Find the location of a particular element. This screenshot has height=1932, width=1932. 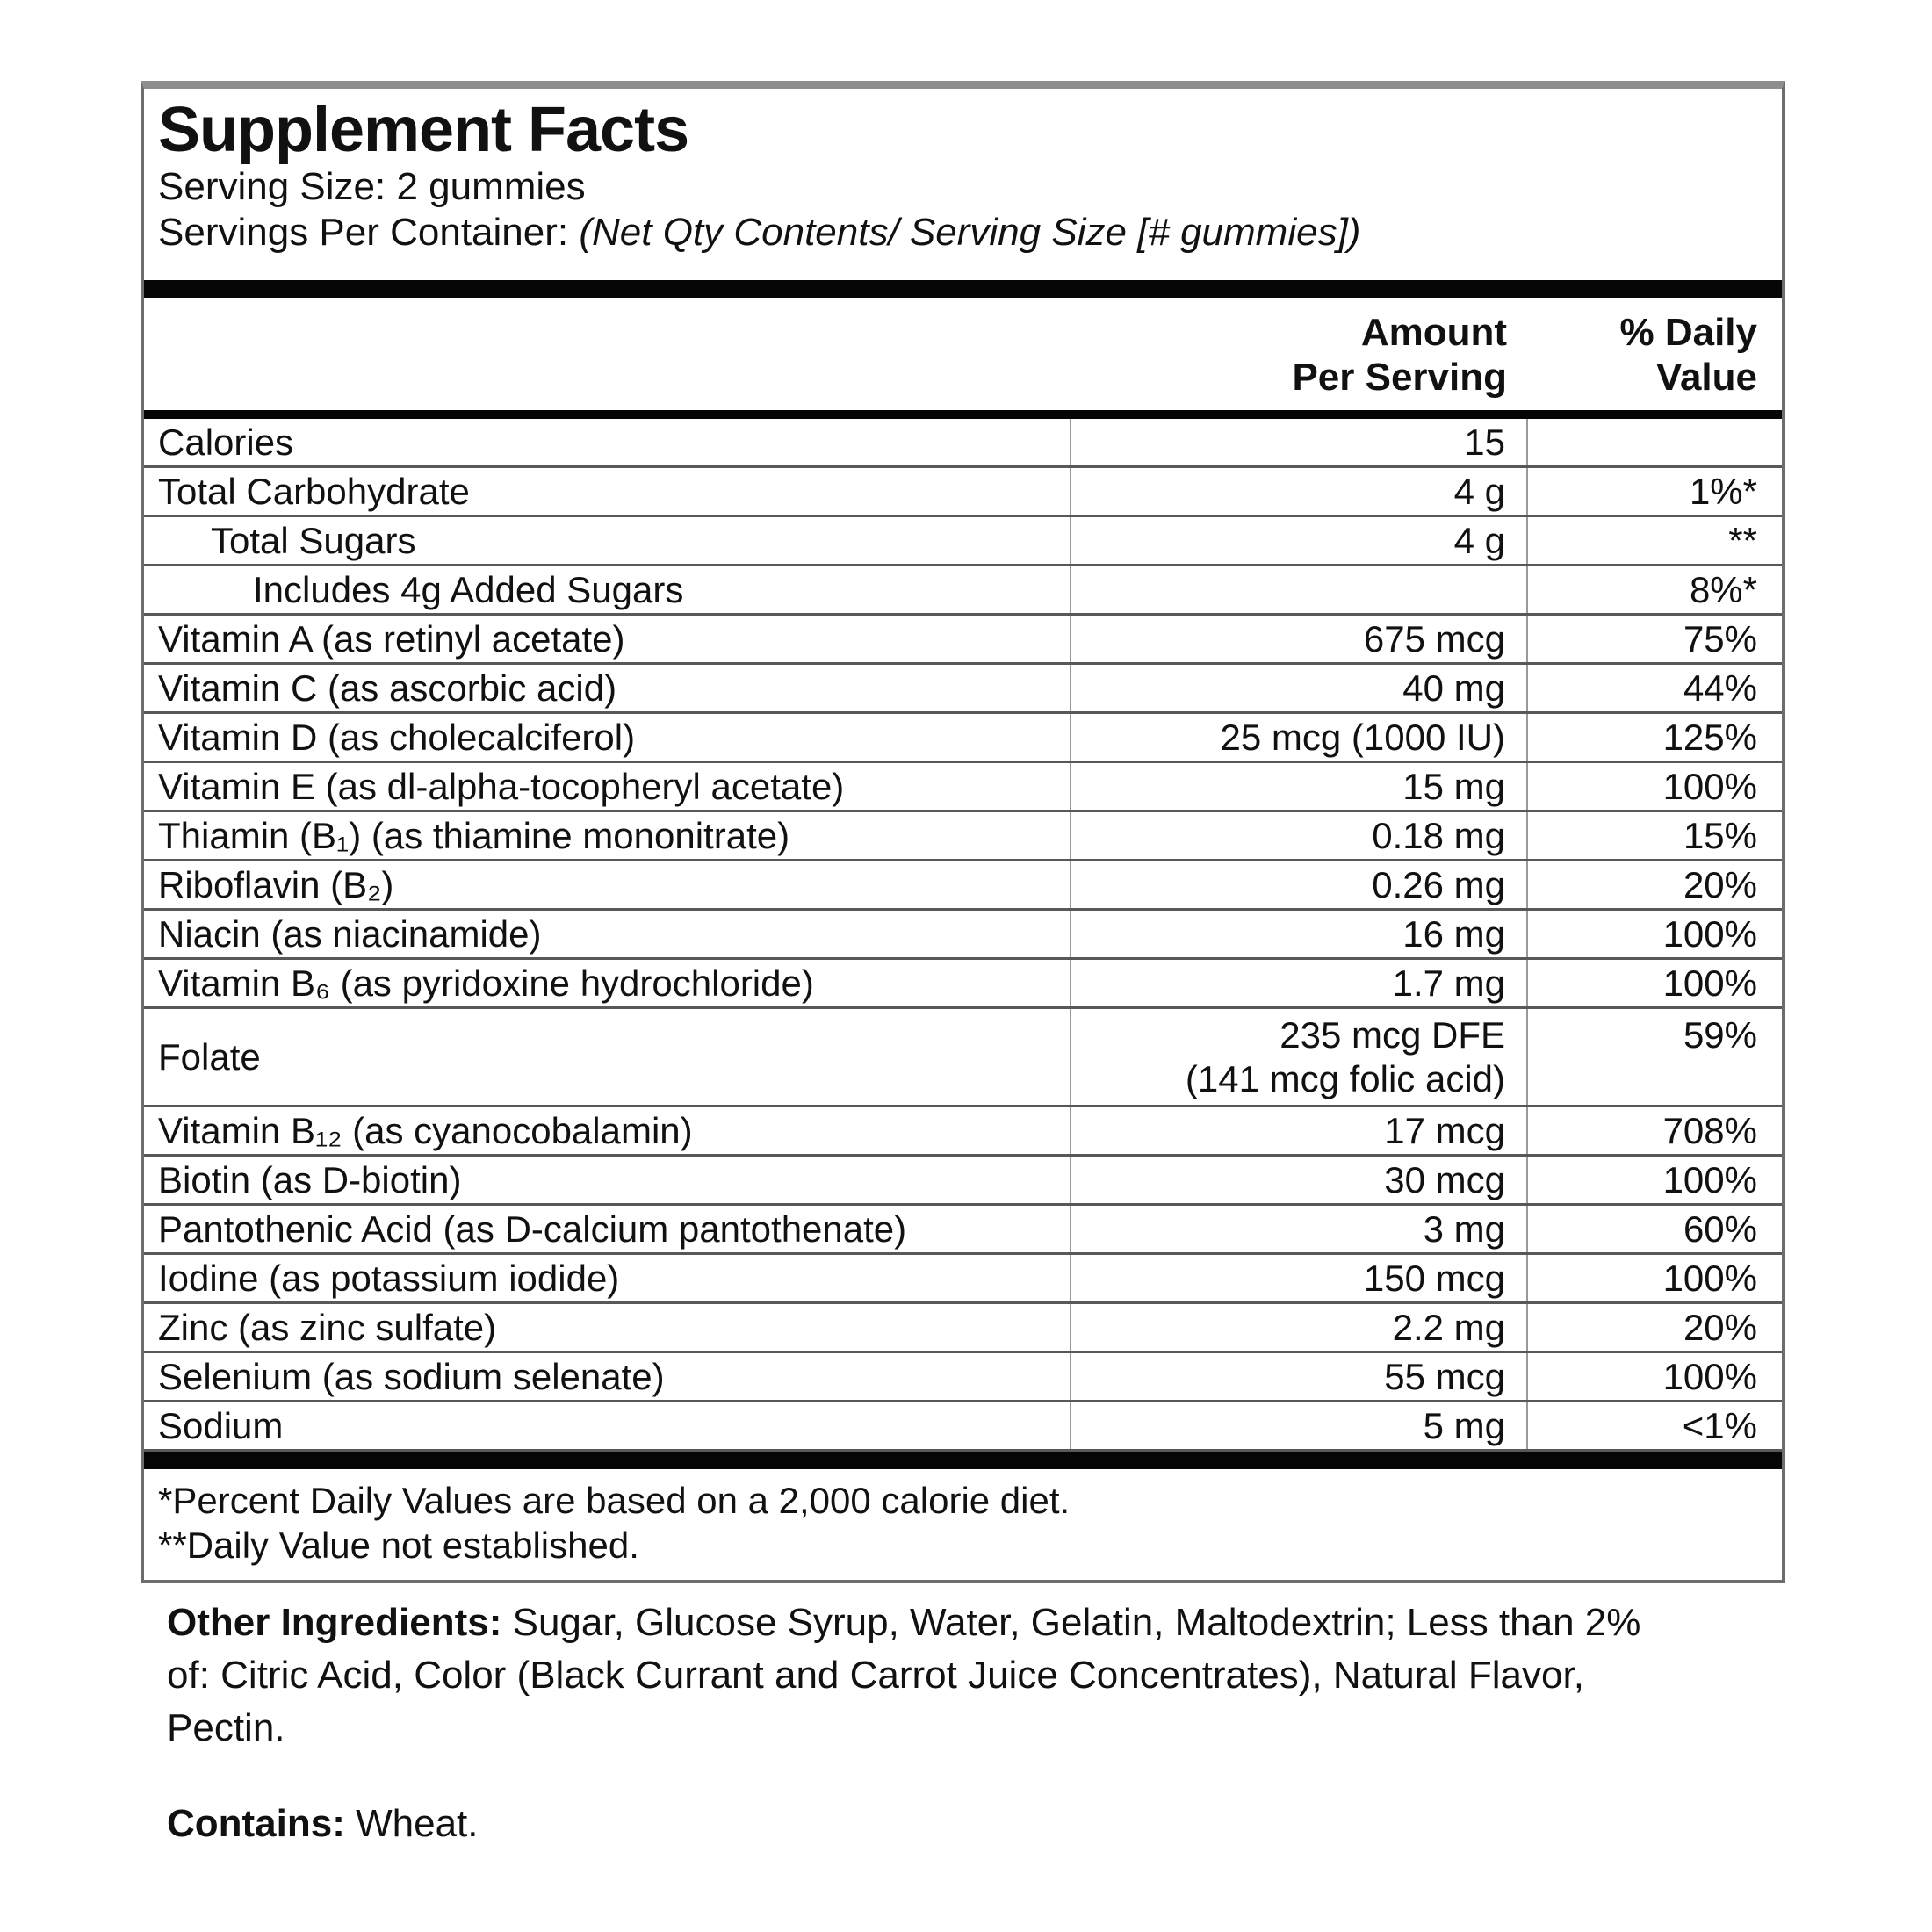

nutrient-name: Vitamin C (as ascorbic acid) is located at coordinates (607, 688).